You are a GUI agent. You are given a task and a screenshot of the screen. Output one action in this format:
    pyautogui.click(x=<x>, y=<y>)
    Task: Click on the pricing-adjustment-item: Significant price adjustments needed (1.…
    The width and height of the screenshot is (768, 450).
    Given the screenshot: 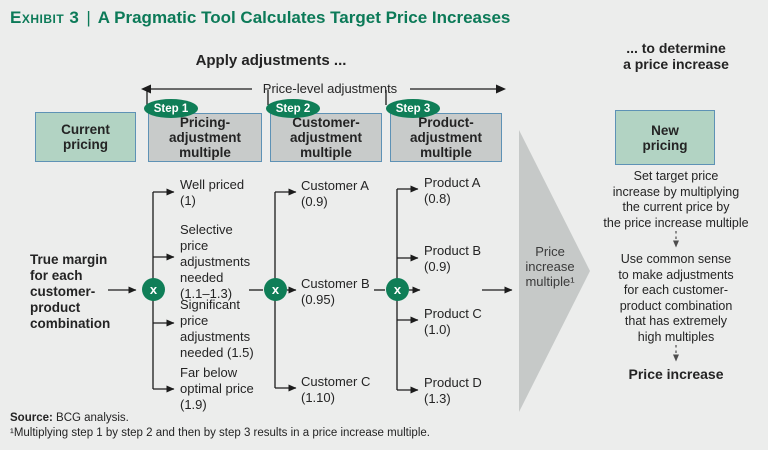 What is the action you would take?
    pyautogui.click(x=217, y=328)
    